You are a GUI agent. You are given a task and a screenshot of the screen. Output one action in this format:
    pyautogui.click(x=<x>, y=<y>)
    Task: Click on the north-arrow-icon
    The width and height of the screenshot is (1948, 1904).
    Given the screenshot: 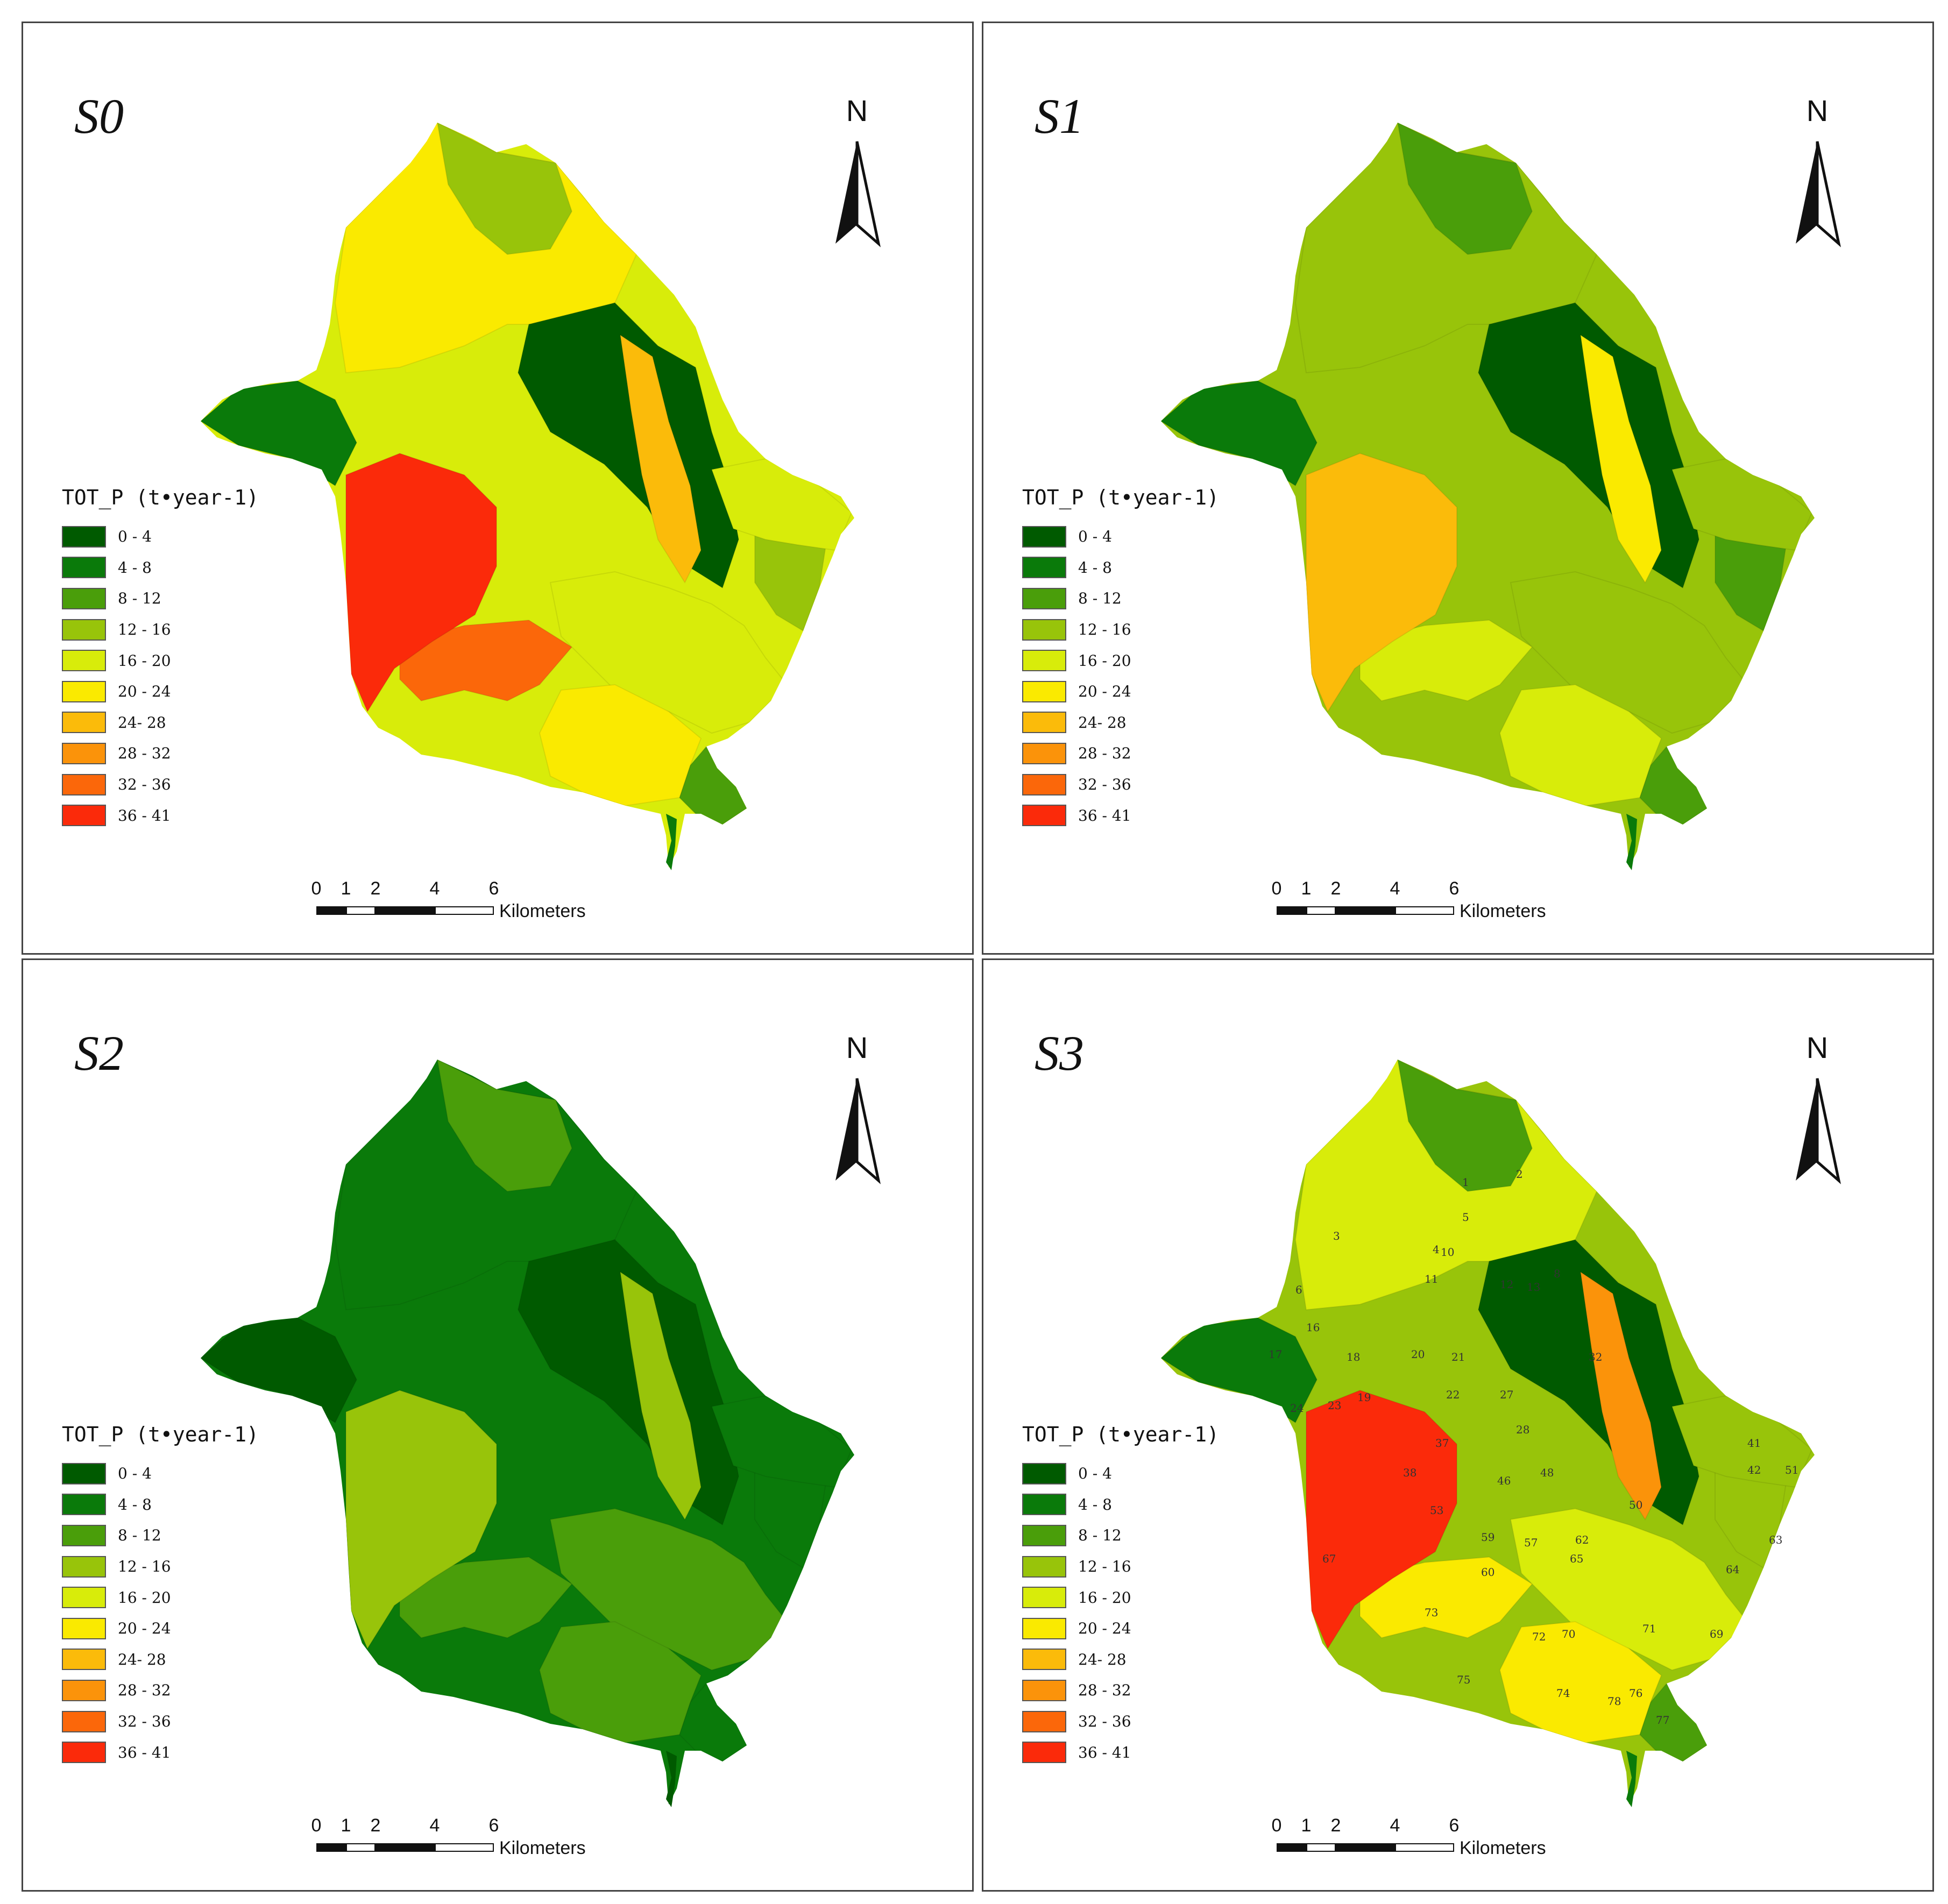 What is the action you would take?
    pyautogui.click(x=858, y=1131)
    